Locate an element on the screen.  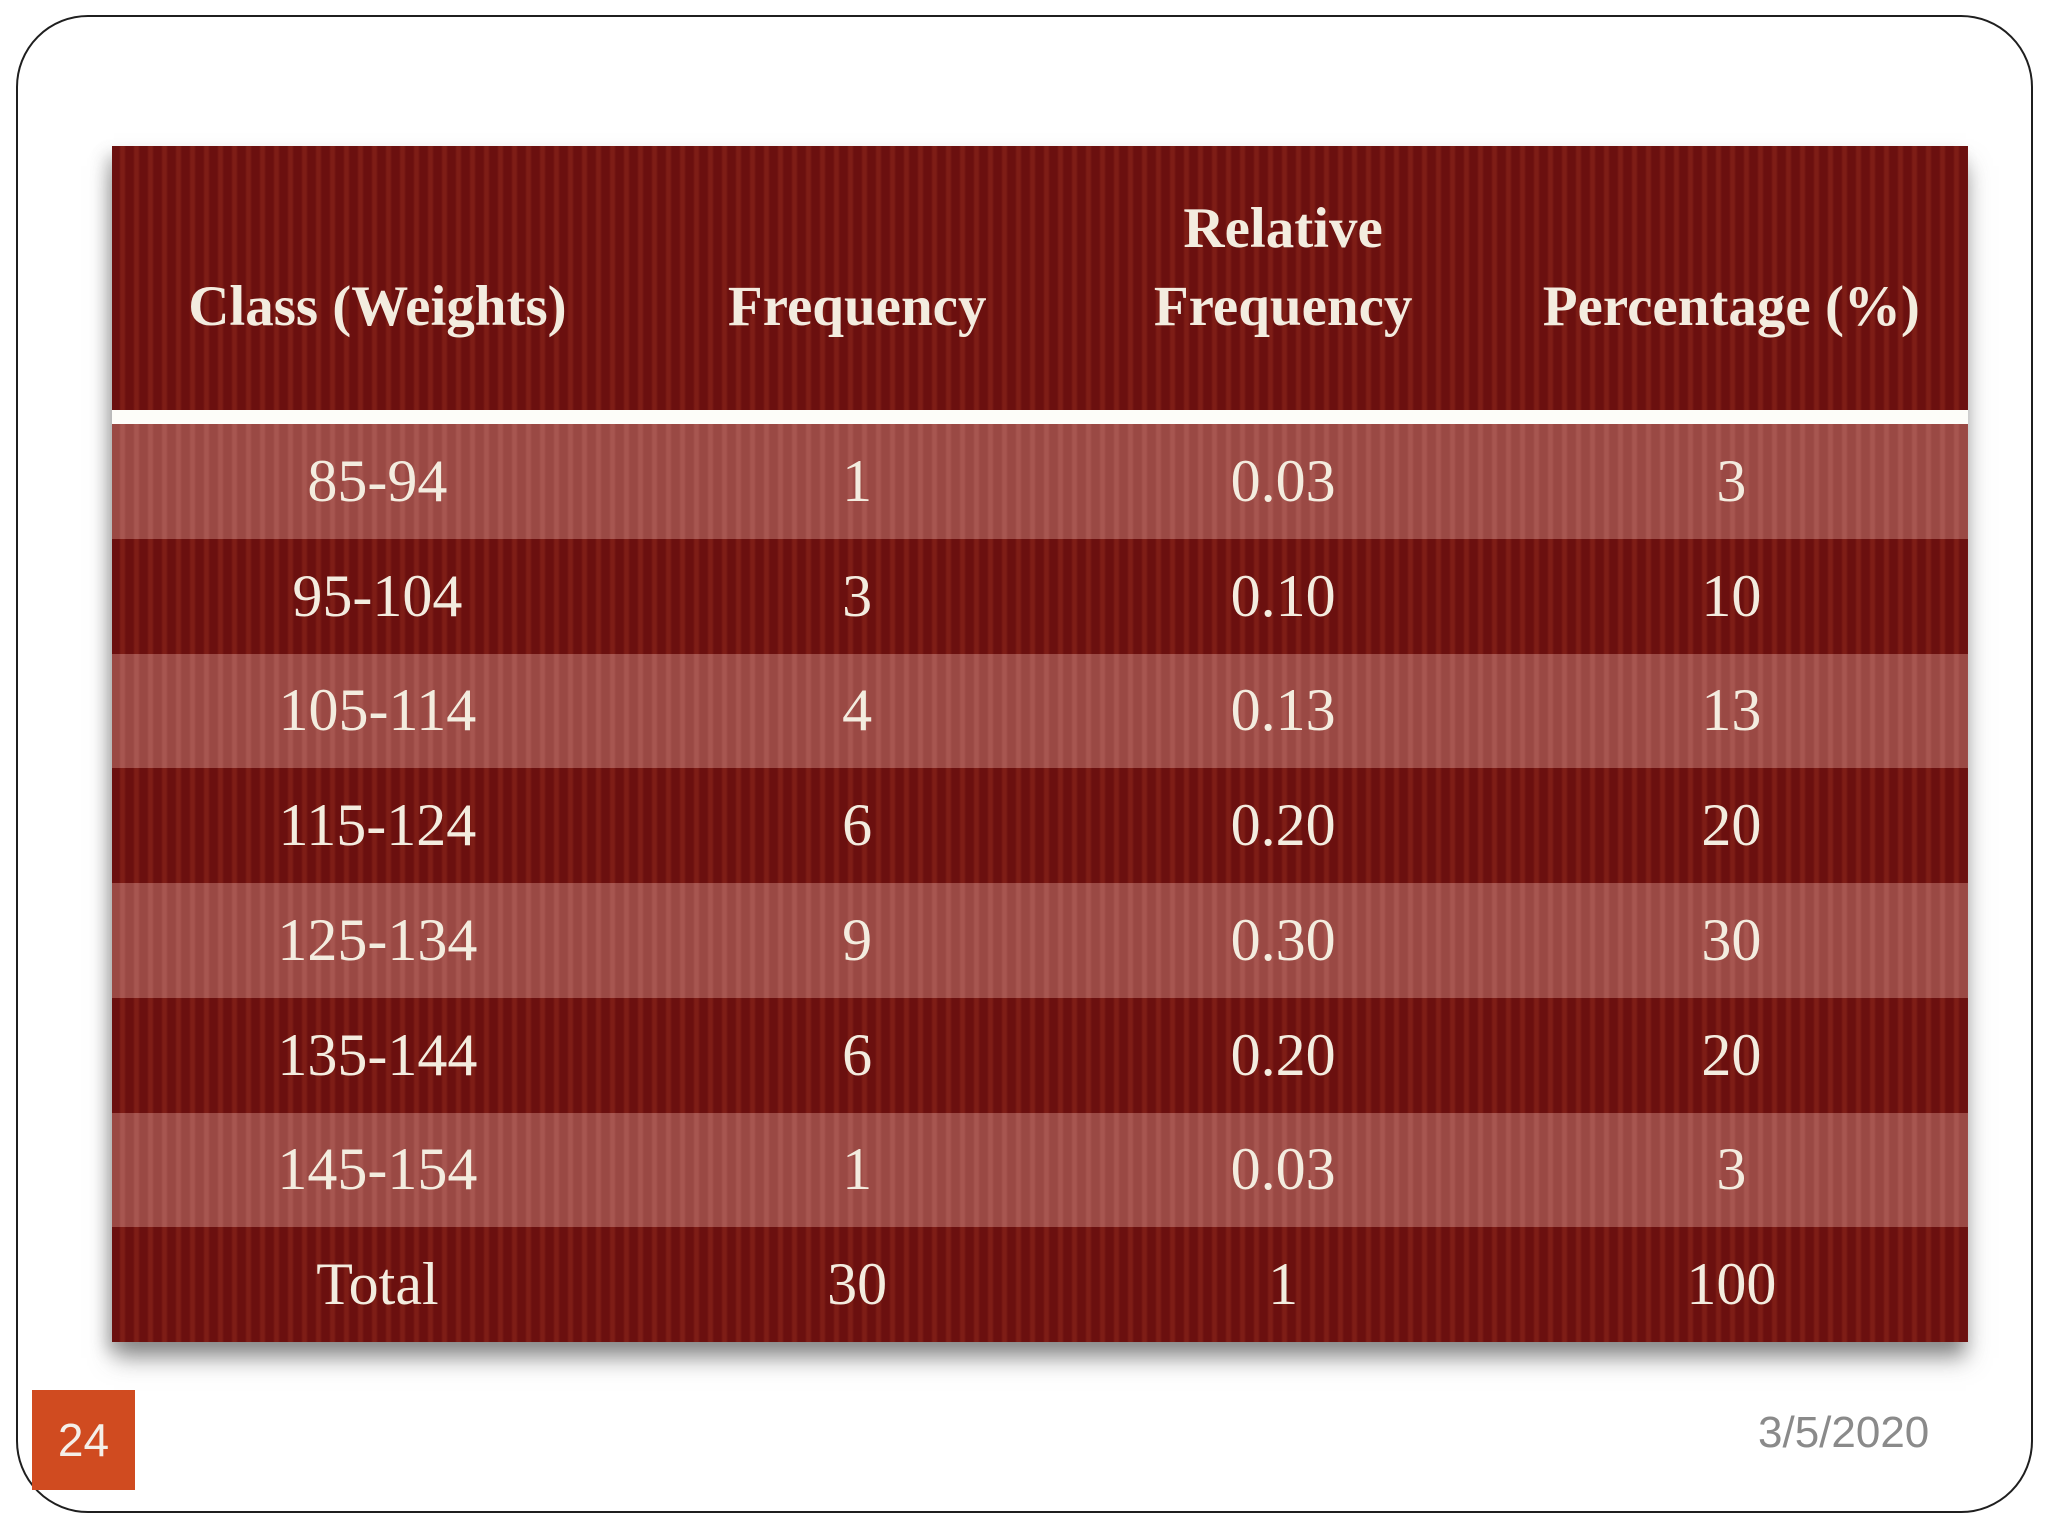
cell-relative-frequency: 0.13 is located at coordinates (1283, 710).